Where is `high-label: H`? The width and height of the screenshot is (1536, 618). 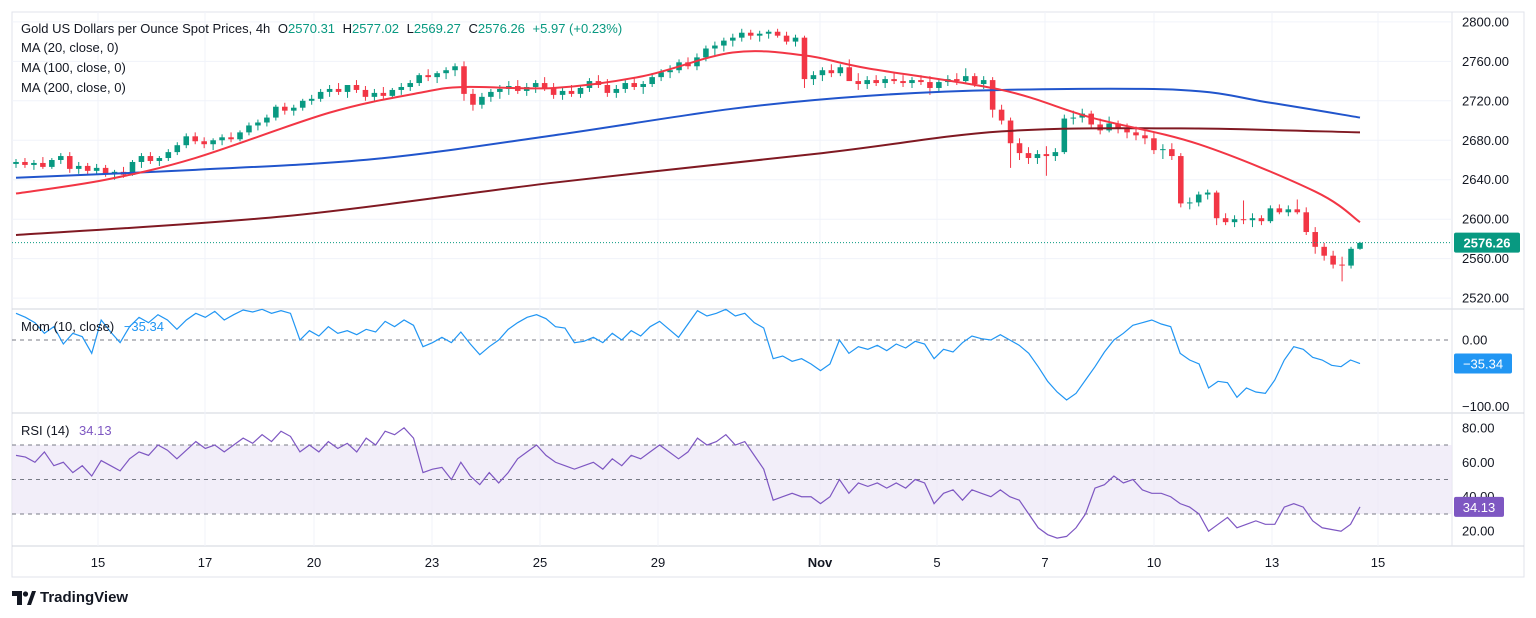 high-label: H is located at coordinates (347, 28).